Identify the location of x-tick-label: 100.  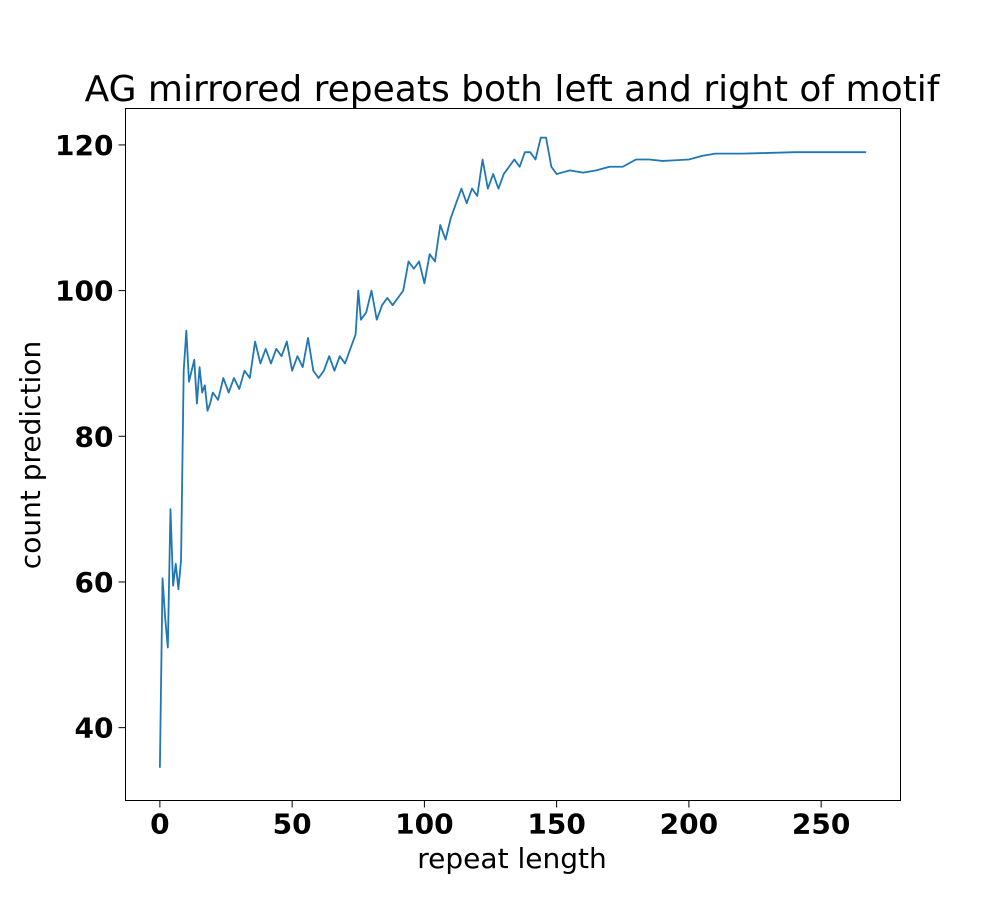
(424, 824).